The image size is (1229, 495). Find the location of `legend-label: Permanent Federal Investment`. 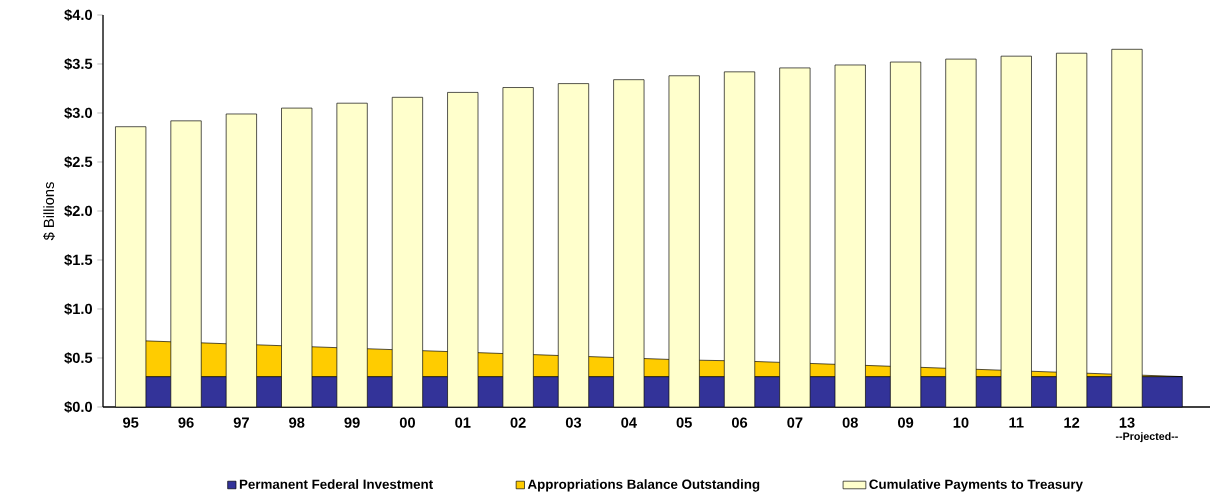

legend-label: Permanent Federal Investment is located at coordinates (336, 484).